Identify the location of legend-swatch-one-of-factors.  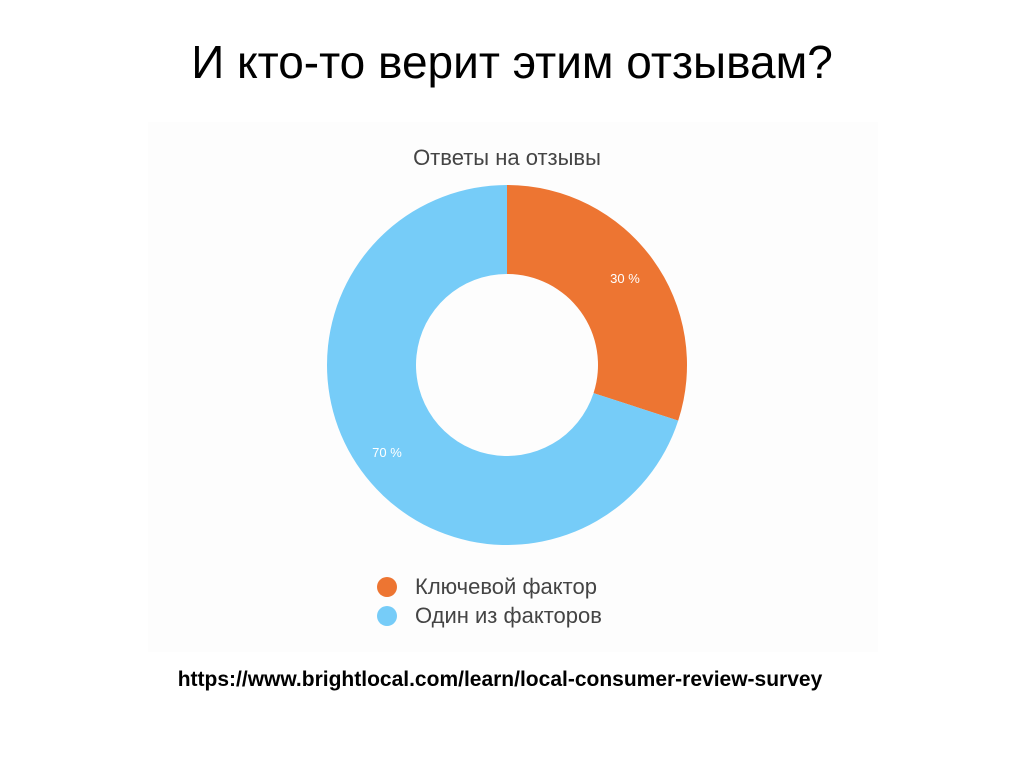
(387, 615).